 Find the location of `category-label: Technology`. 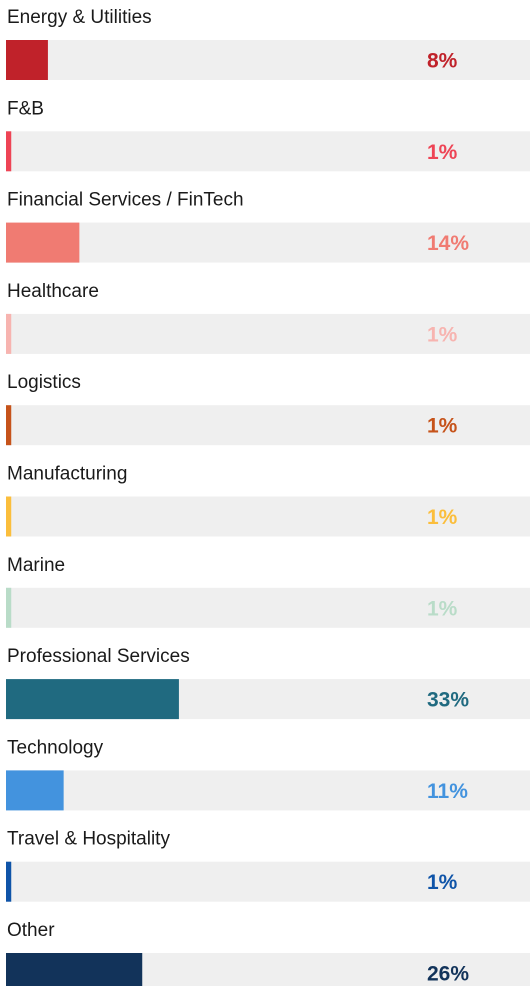

category-label: Technology is located at coordinates (55, 747).